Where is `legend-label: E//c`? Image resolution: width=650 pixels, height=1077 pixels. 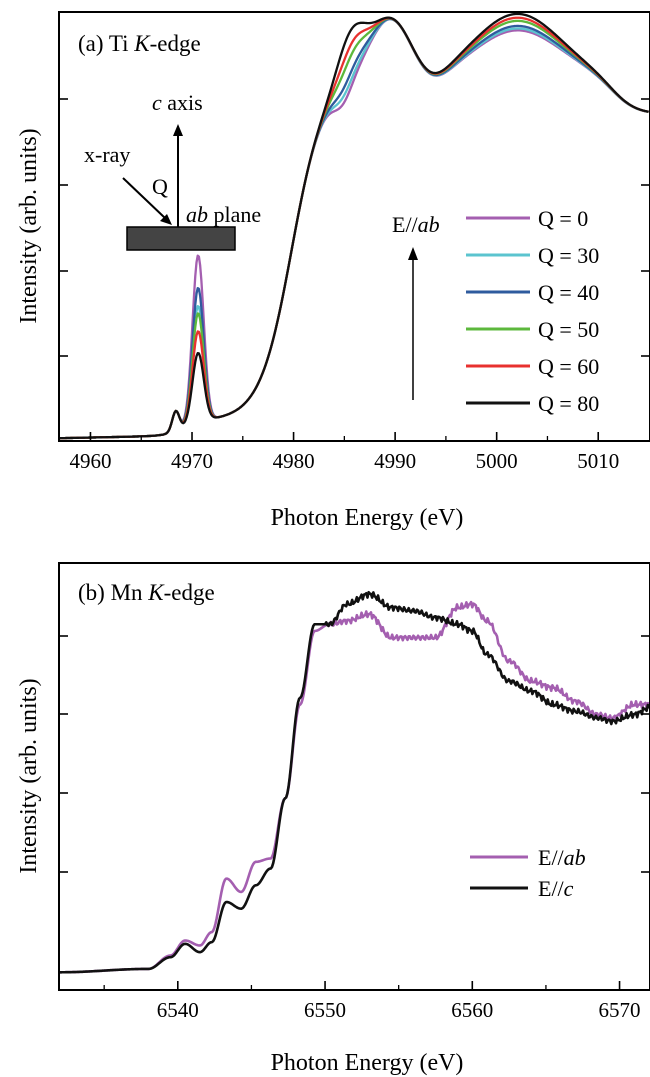 legend-label: E//c is located at coordinates (556, 888).